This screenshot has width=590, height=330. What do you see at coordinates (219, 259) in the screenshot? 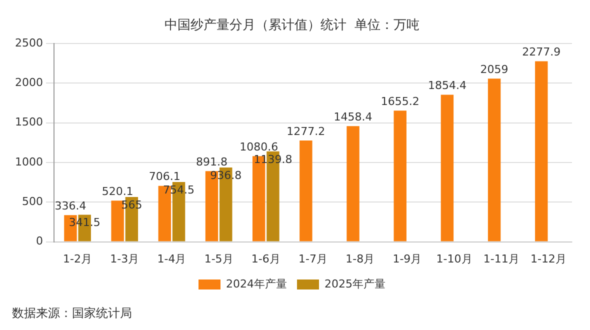
I see `x-tick-label: 1-5月` at bounding box center [219, 259].